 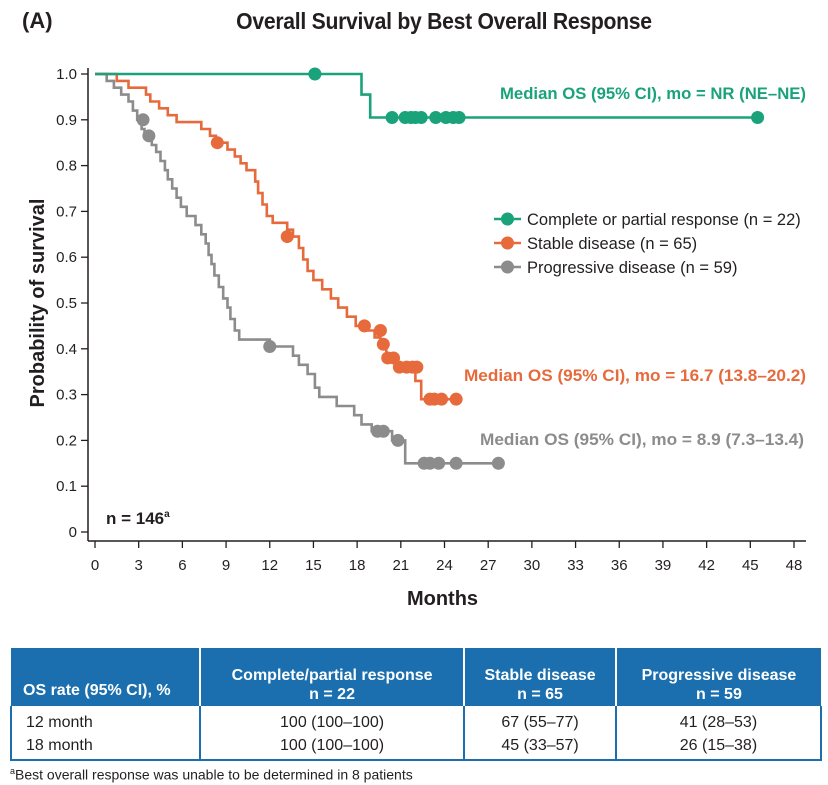 I want to click on y-axis-title: Probability of survival, so click(x=38, y=303).